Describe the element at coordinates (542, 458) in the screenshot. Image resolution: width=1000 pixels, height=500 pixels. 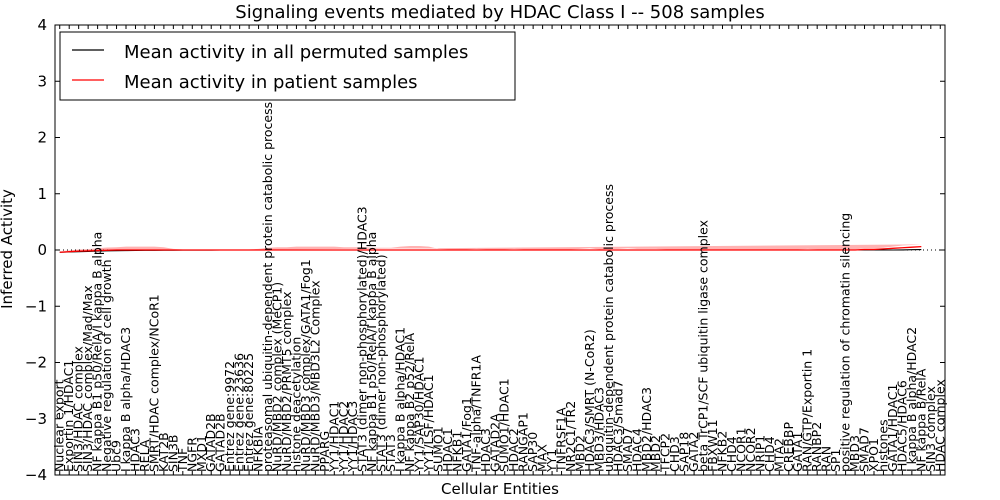
I see `category-label: MAX` at that location.